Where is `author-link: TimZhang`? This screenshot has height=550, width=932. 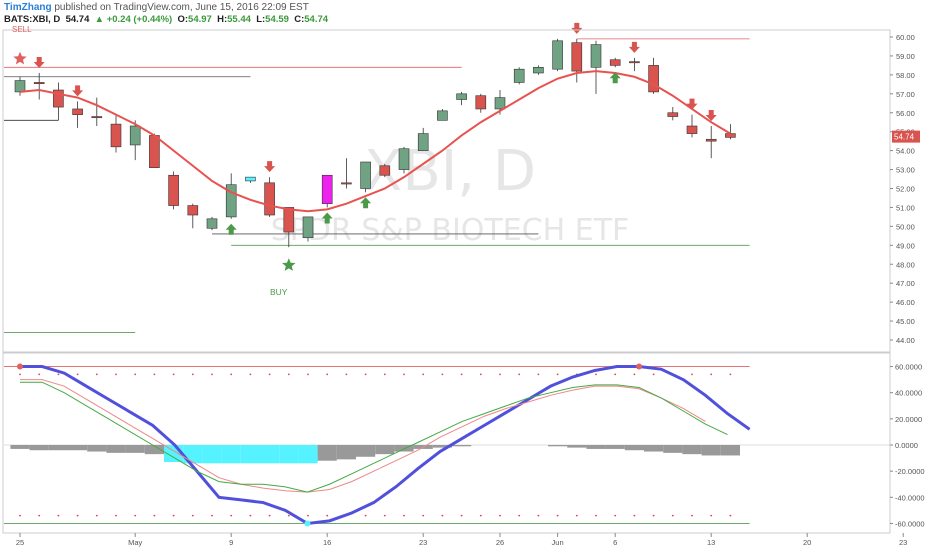 author-link: TimZhang is located at coordinates (28, 7).